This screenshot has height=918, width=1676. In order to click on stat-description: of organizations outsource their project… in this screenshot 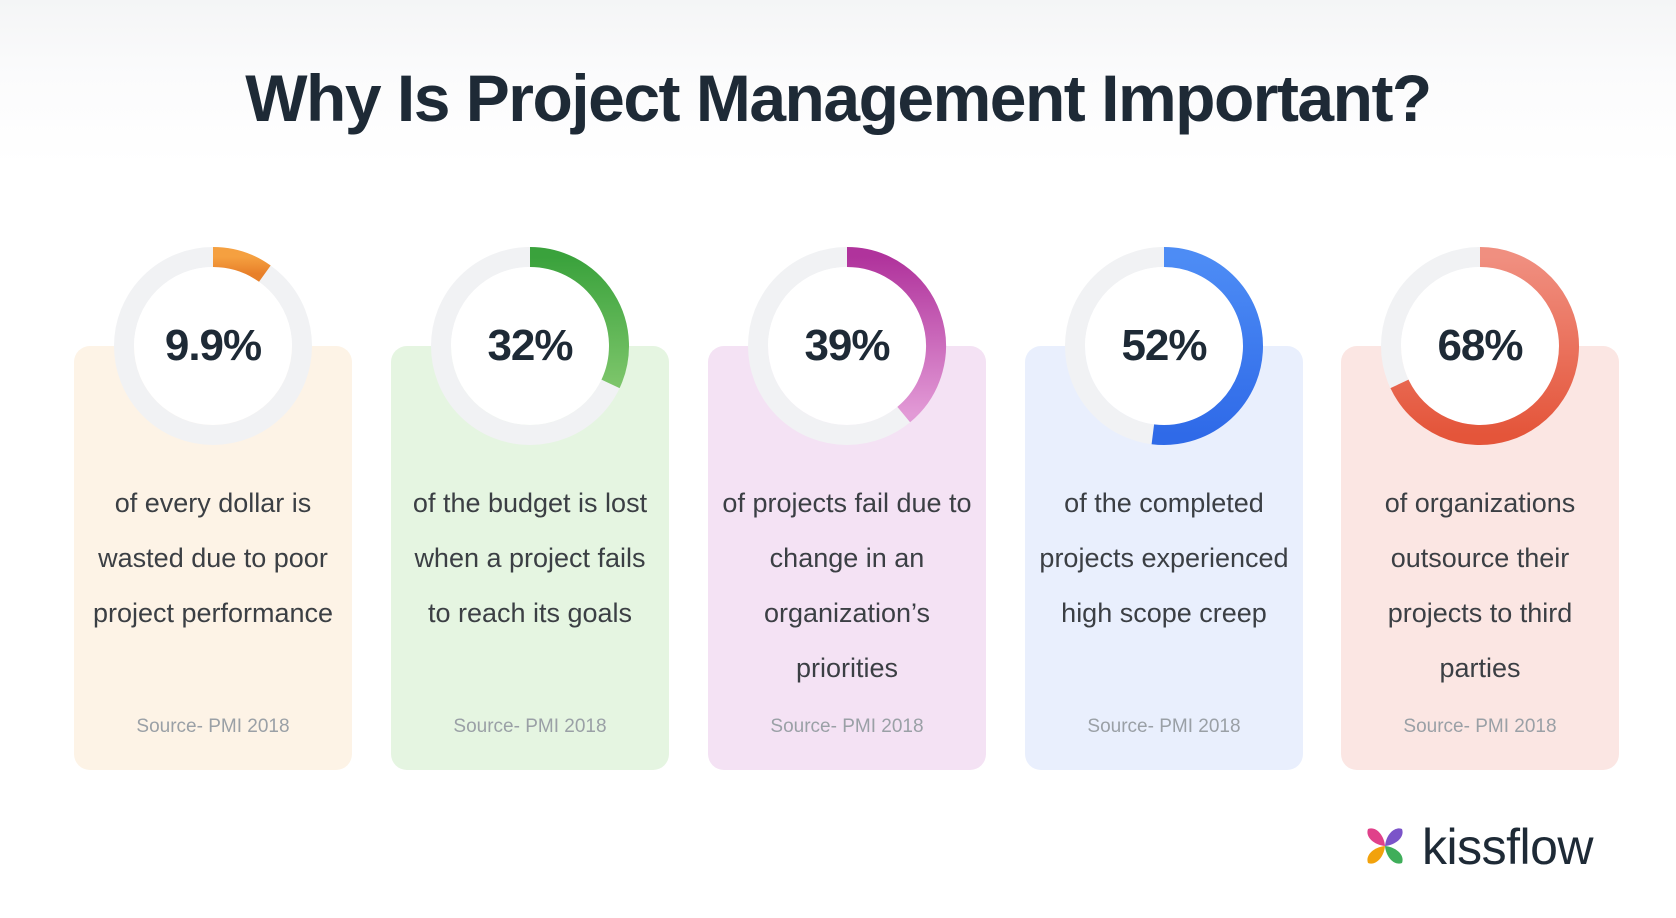, I will do `click(1480, 585)`.